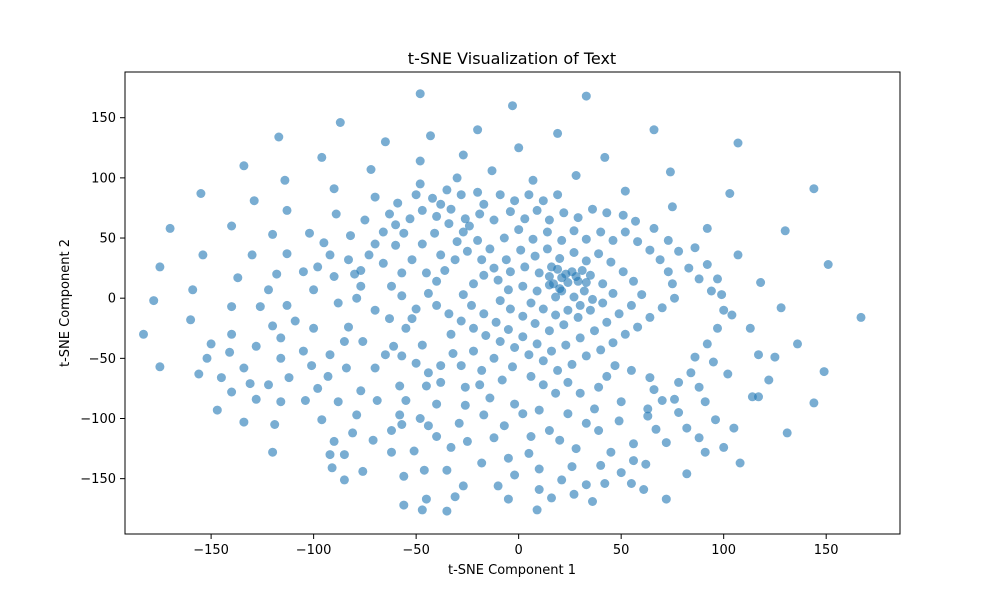 This screenshot has width=1000, height=600. I want to click on y-axis: −150 −100 −50 0 50 100 150, so click(102, 299).